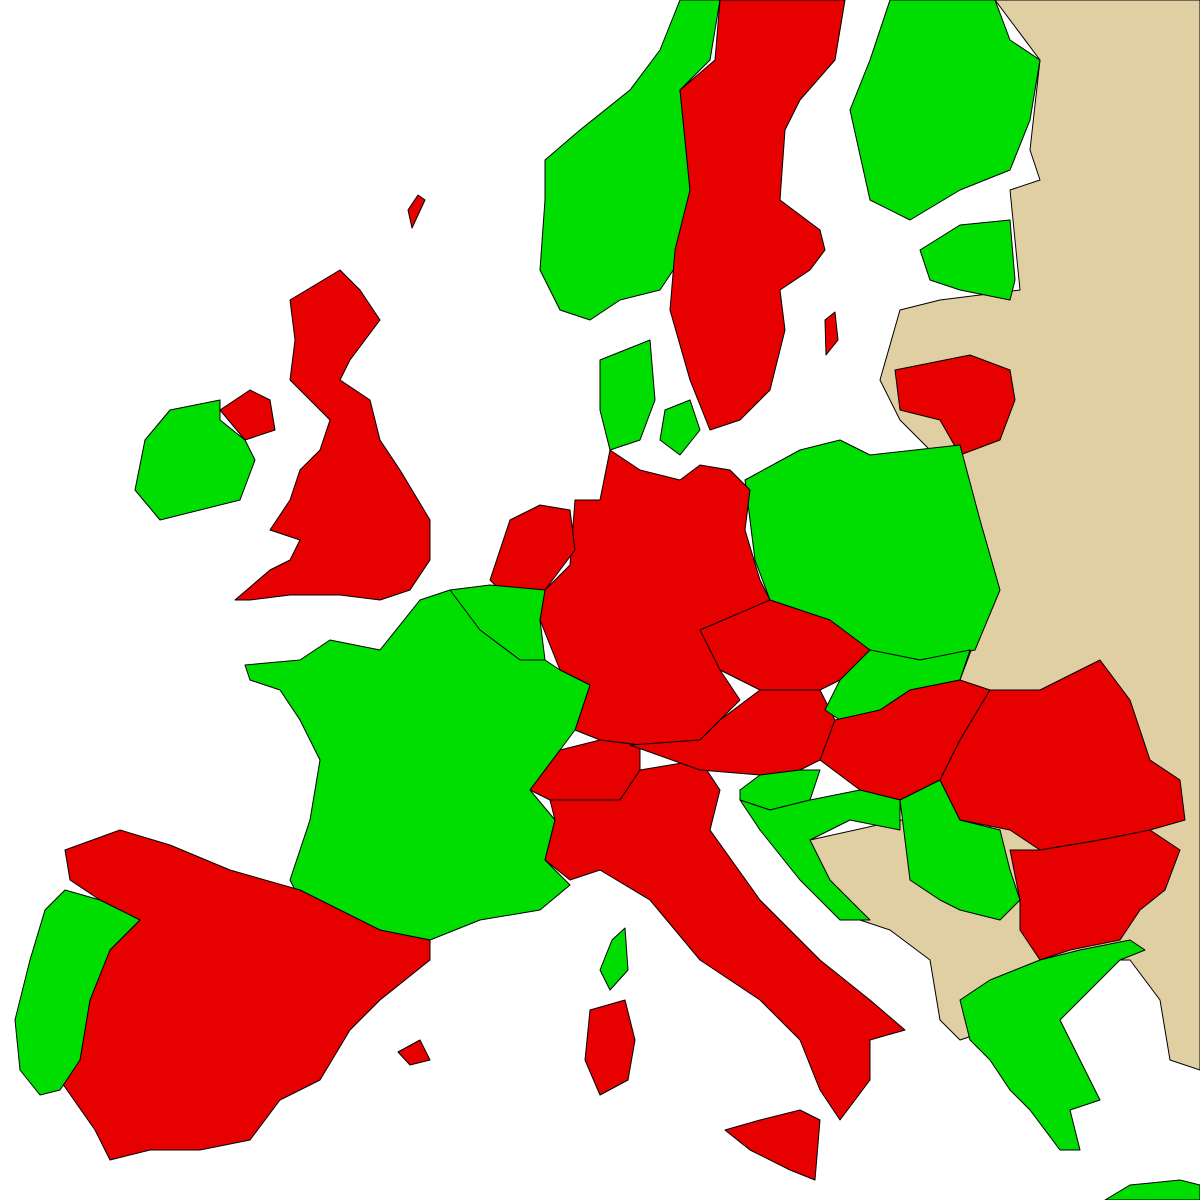 The width and height of the screenshot is (1200, 1200). I want to click on region-norway, so click(630, 160).